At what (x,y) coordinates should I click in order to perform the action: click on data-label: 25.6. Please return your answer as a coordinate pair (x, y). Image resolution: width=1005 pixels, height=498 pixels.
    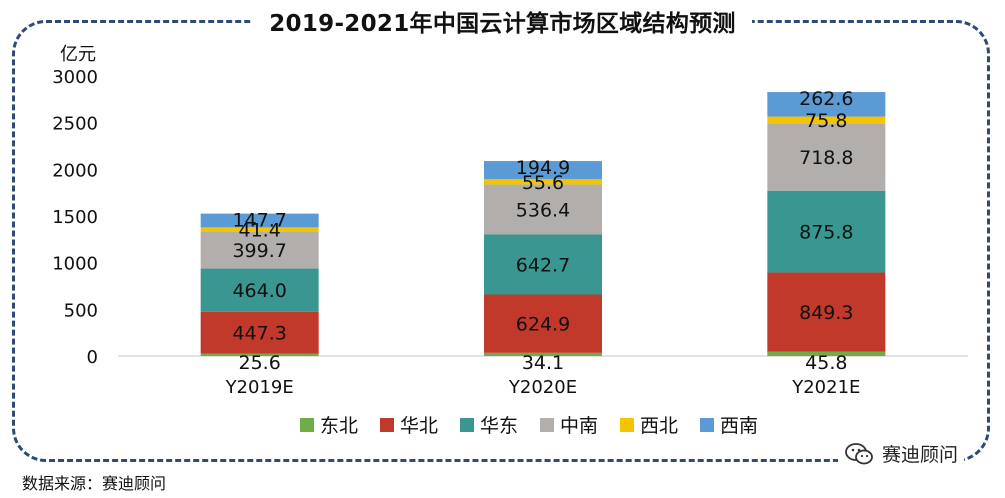
    Looking at the image, I should click on (260, 363).